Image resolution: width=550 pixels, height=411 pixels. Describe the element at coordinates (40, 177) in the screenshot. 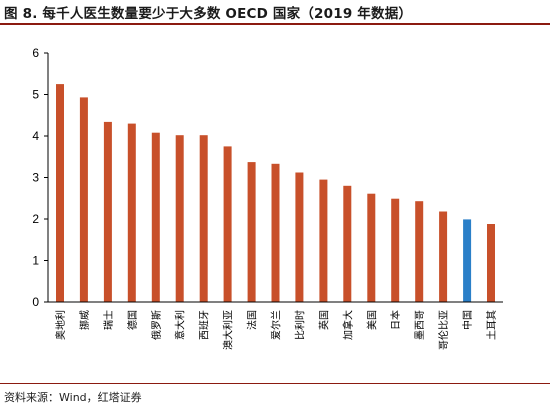

I see `y-axis: 0 1 2 3 4 5 6` at that location.